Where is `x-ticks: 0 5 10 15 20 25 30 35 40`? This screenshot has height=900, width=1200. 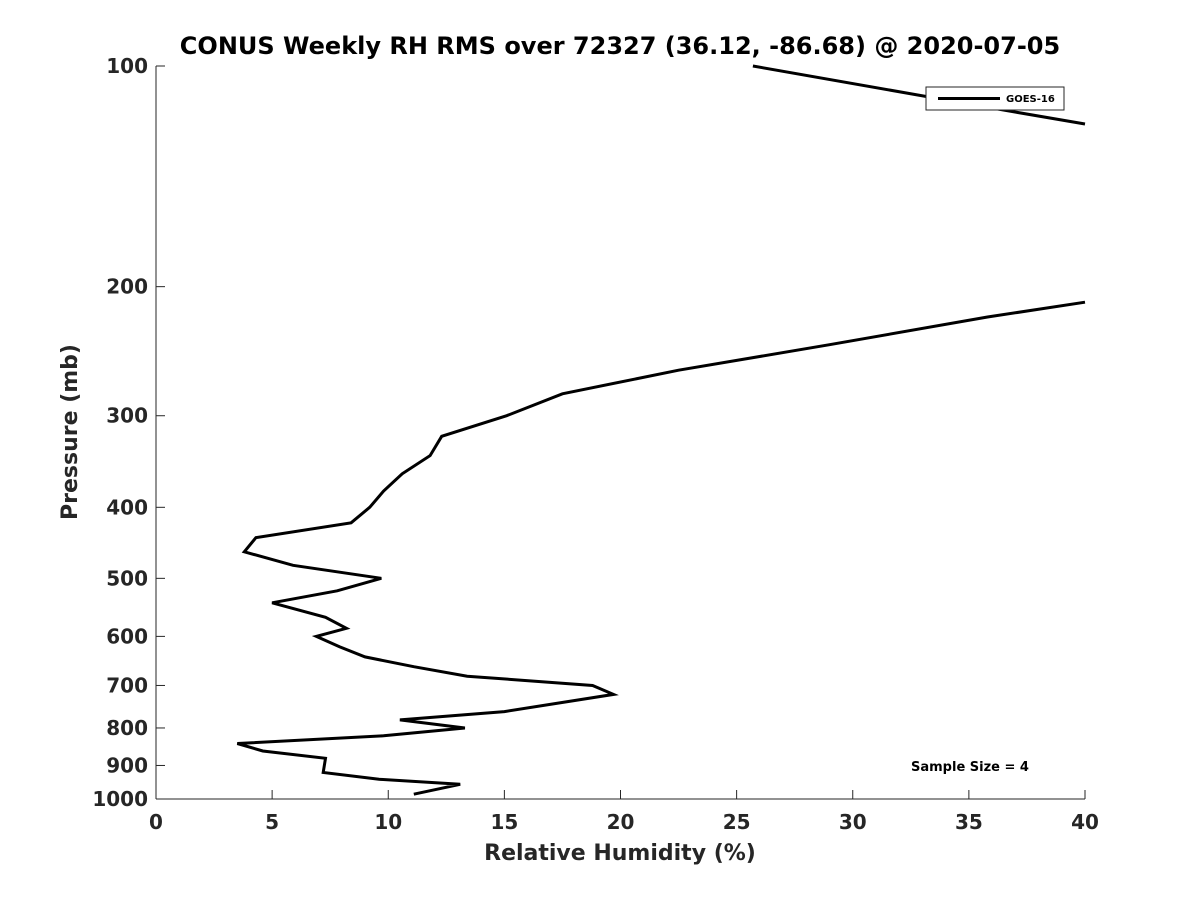 x-ticks: 0 5 10 15 20 25 30 35 40 is located at coordinates (624, 812).